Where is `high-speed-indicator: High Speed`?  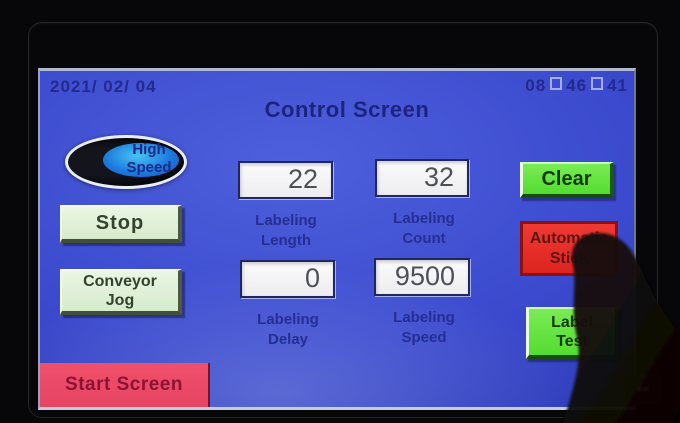 high-speed-indicator: High Speed is located at coordinates (126, 162).